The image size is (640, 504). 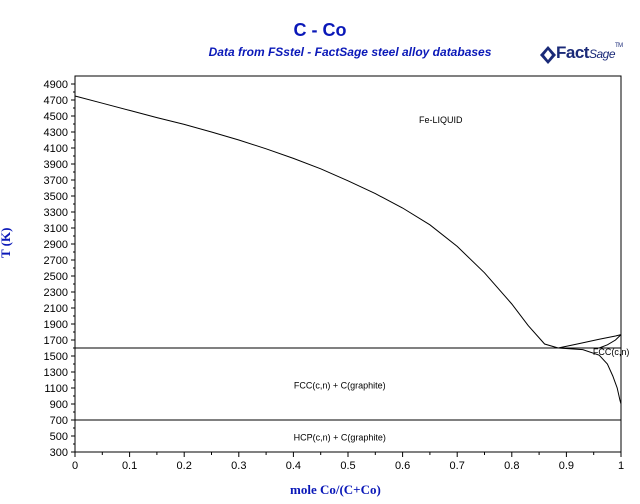 What do you see at coordinates (56, 293) in the screenshot?
I see `y-tick-label: 2300` at bounding box center [56, 293].